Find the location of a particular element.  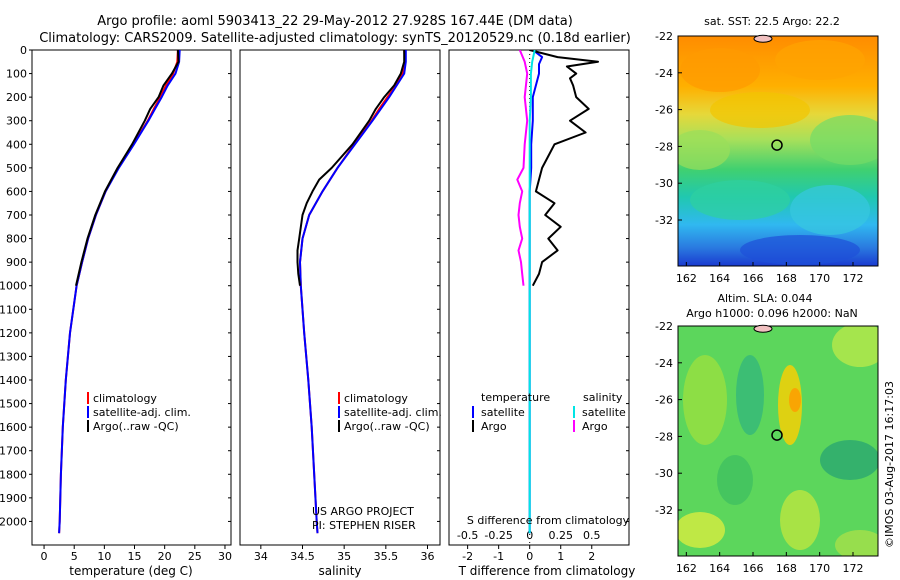

depth-tick-label: 400 is located at coordinates (16, 144).